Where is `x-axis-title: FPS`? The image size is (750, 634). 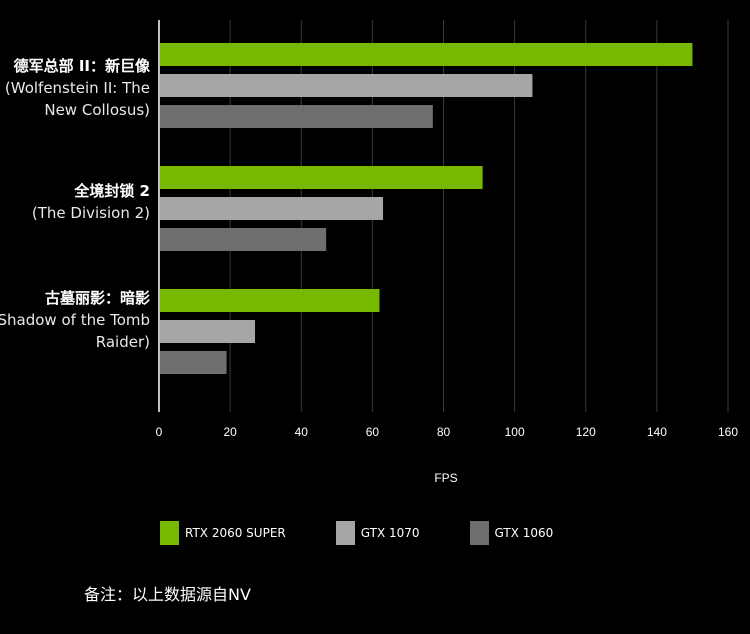 x-axis-title: FPS is located at coordinates (445, 478).